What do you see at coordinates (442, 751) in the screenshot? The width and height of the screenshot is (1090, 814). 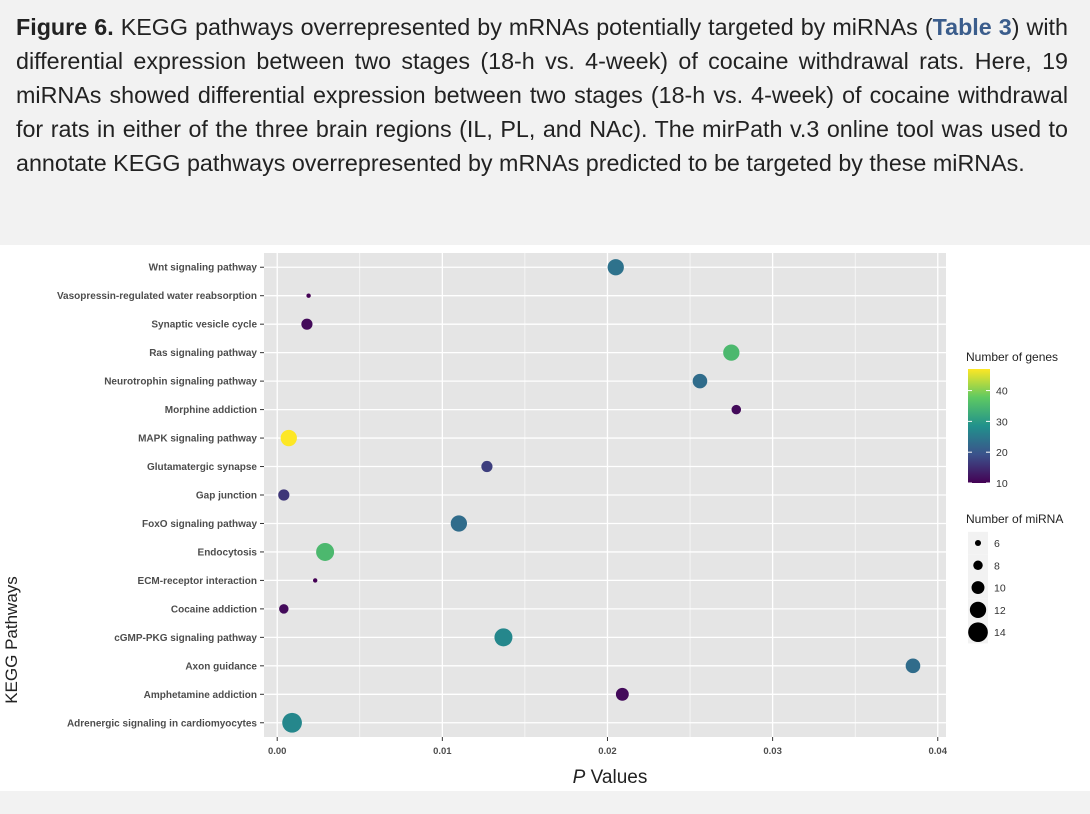 I see `x-tick-label: 0.01` at bounding box center [442, 751].